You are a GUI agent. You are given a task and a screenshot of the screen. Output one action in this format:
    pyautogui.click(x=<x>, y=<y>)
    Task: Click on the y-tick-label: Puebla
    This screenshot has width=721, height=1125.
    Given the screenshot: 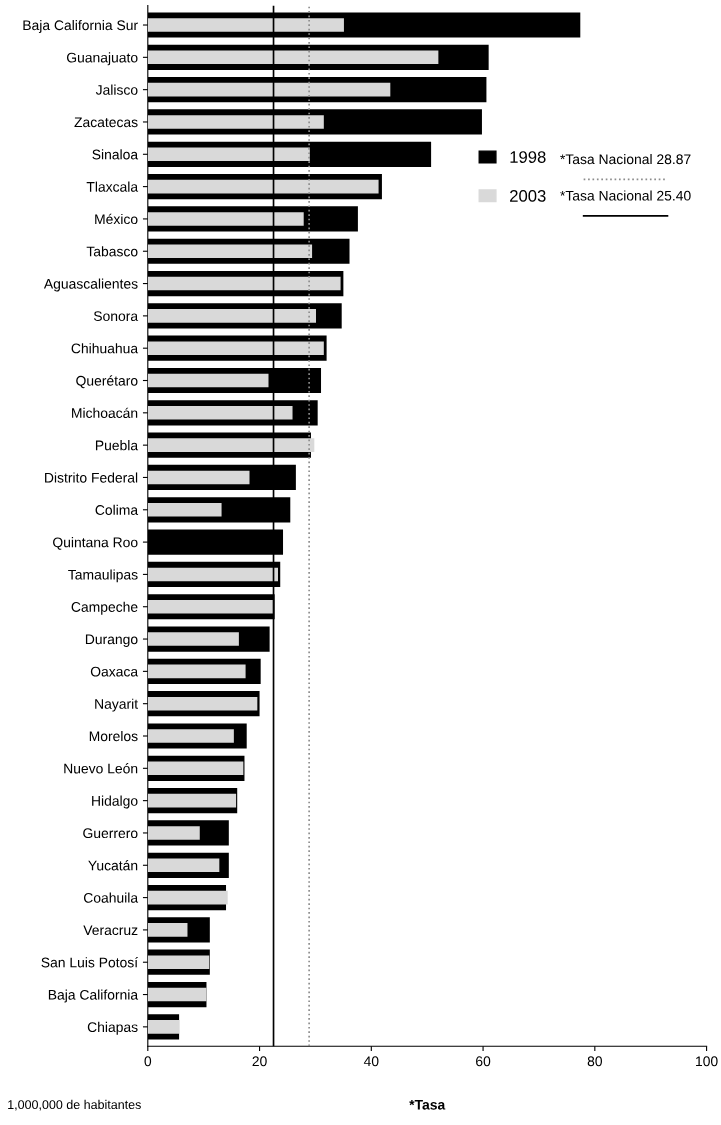 What is the action you would take?
    pyautogui.click(x=117, y=445)
    